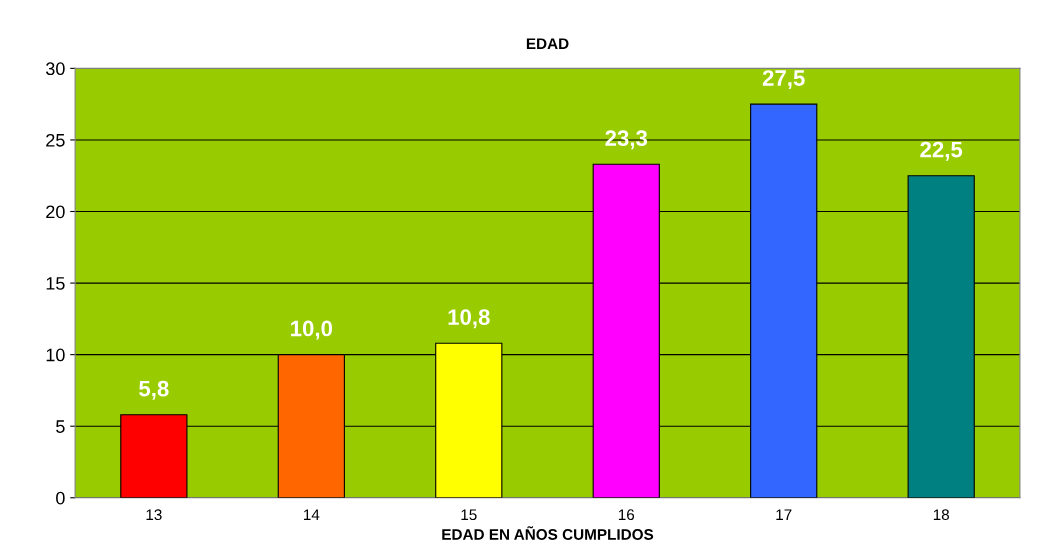  What do you see at coordinates (548, 533) in the screenshot?
I see `x-axis-title: EDAD EN AÑOS CUMPLIDOS` at bounding box center [548, 533].